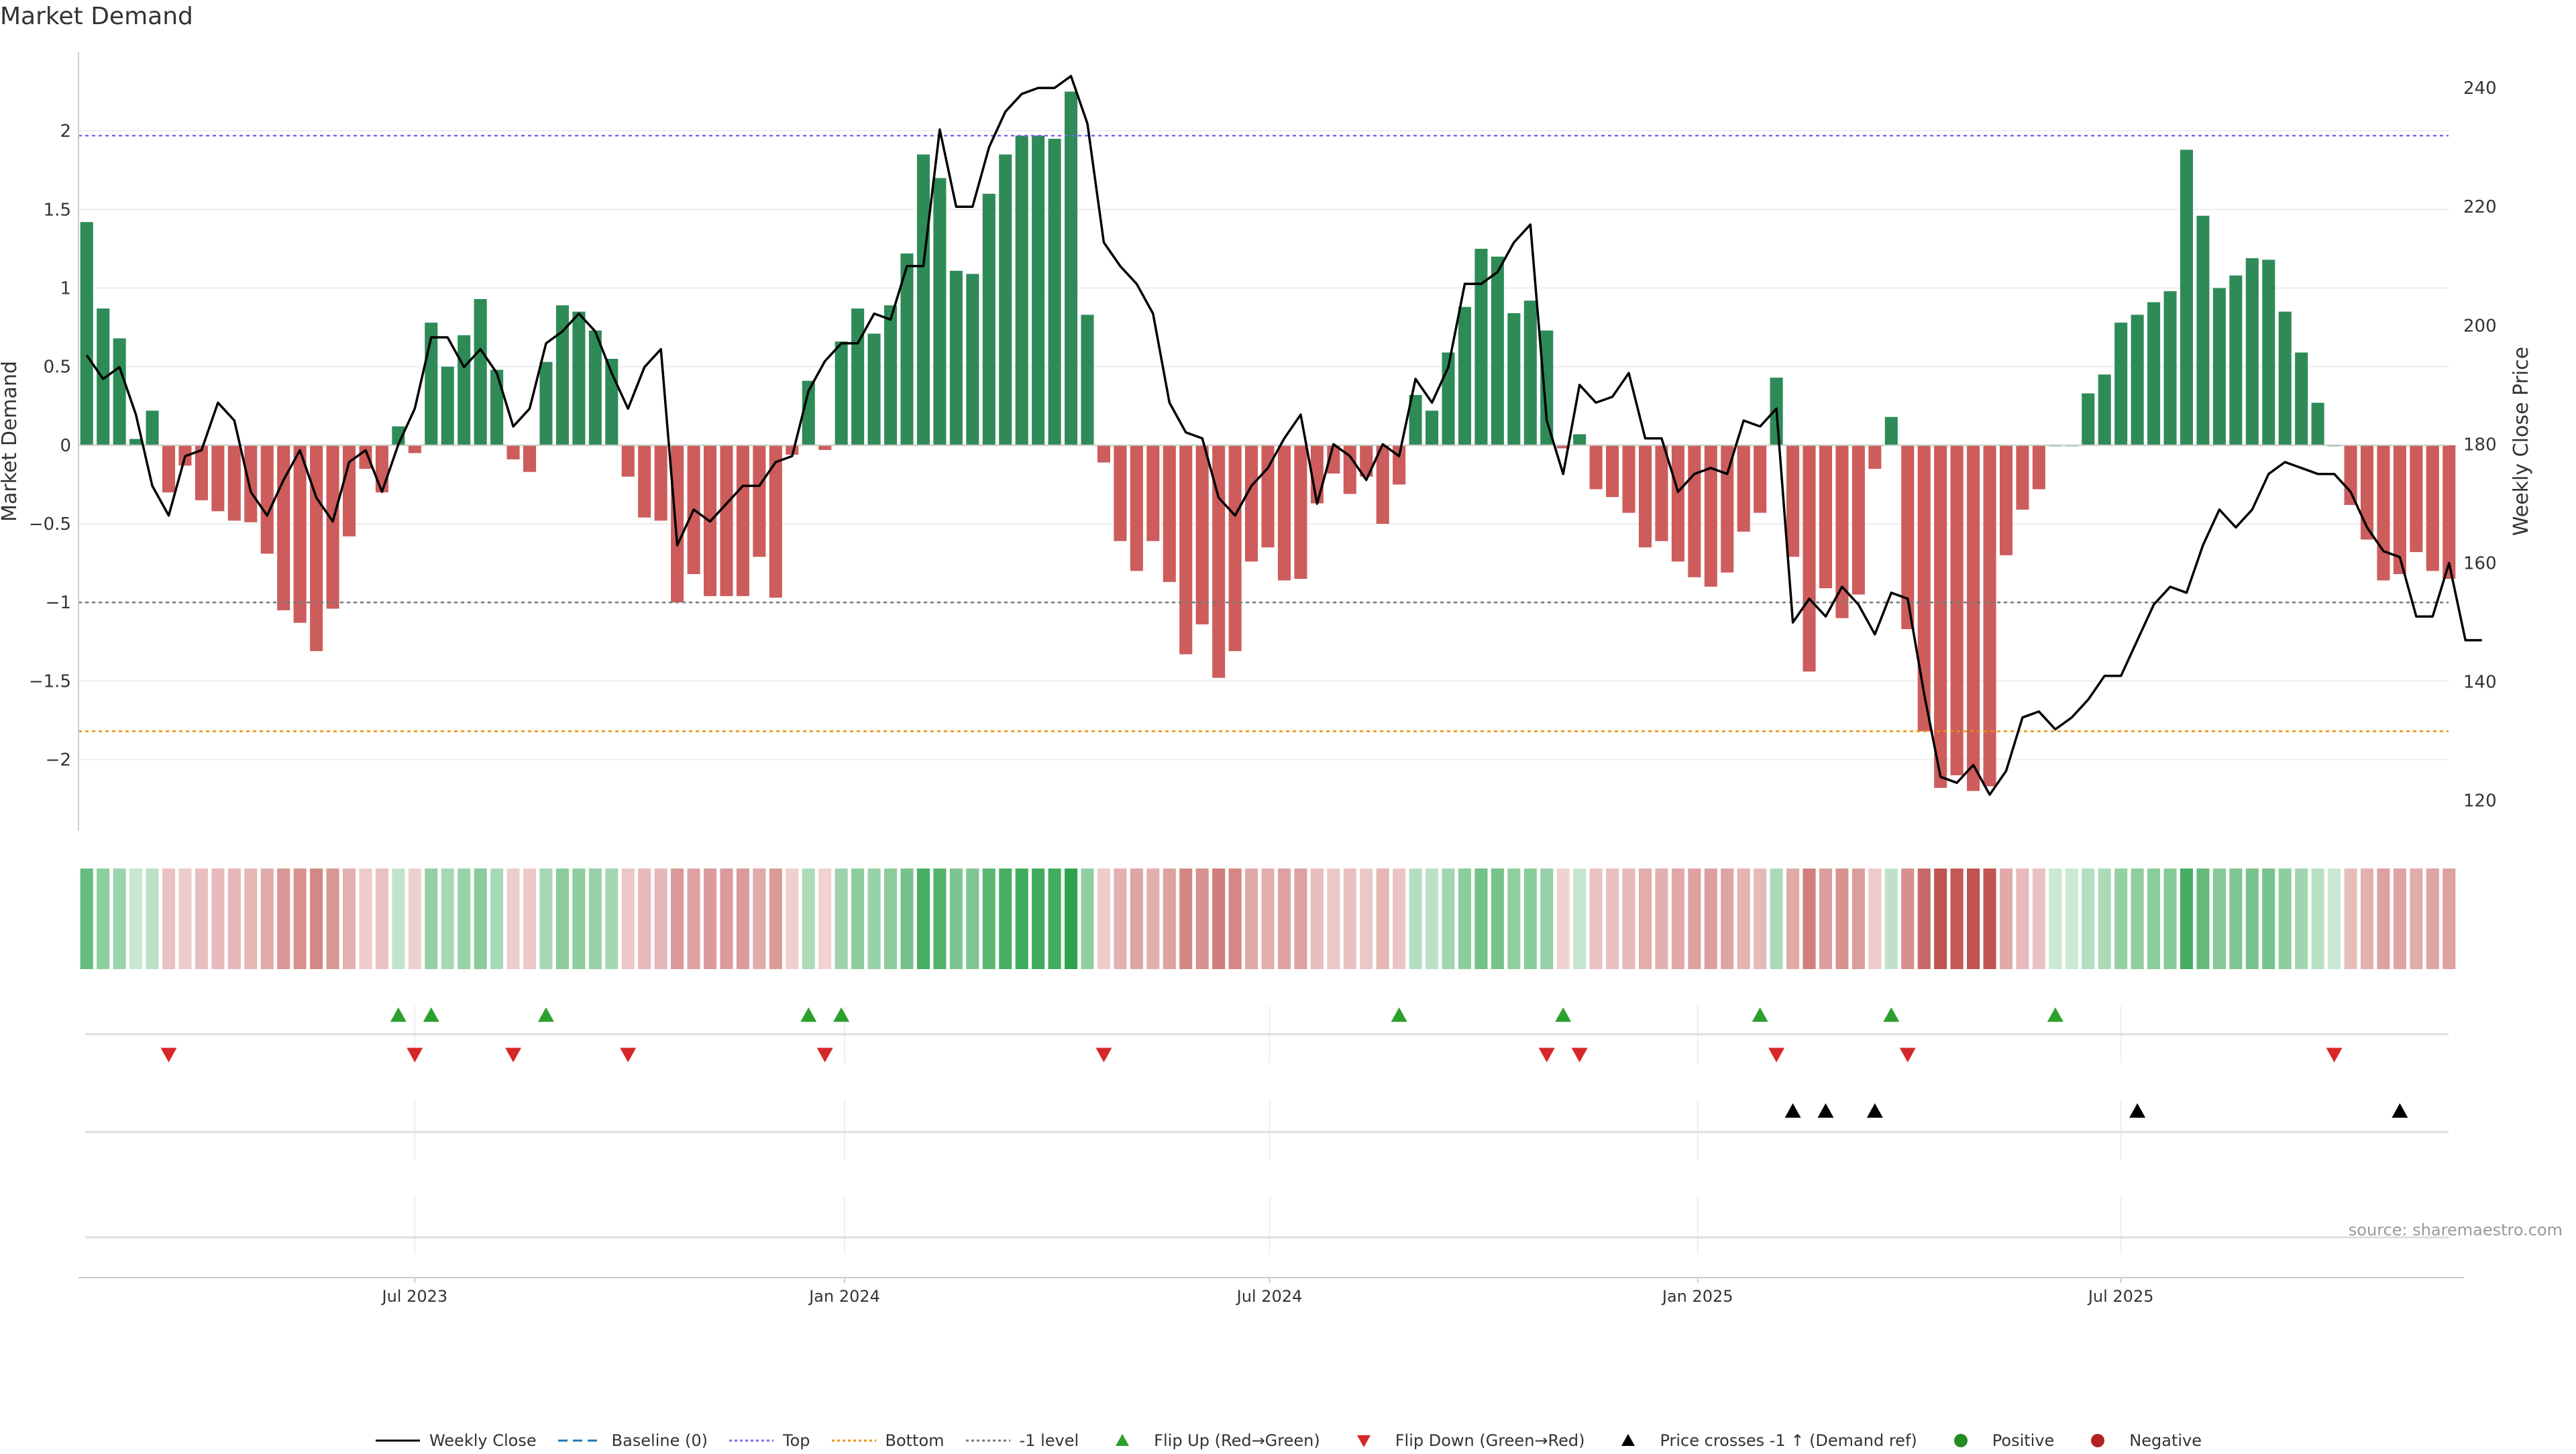  Describe the element at coordinates (1788, 1440) in the screenshot. I see `legend-label: Price crosses -1 ↑ (Demand ref)` at that location.